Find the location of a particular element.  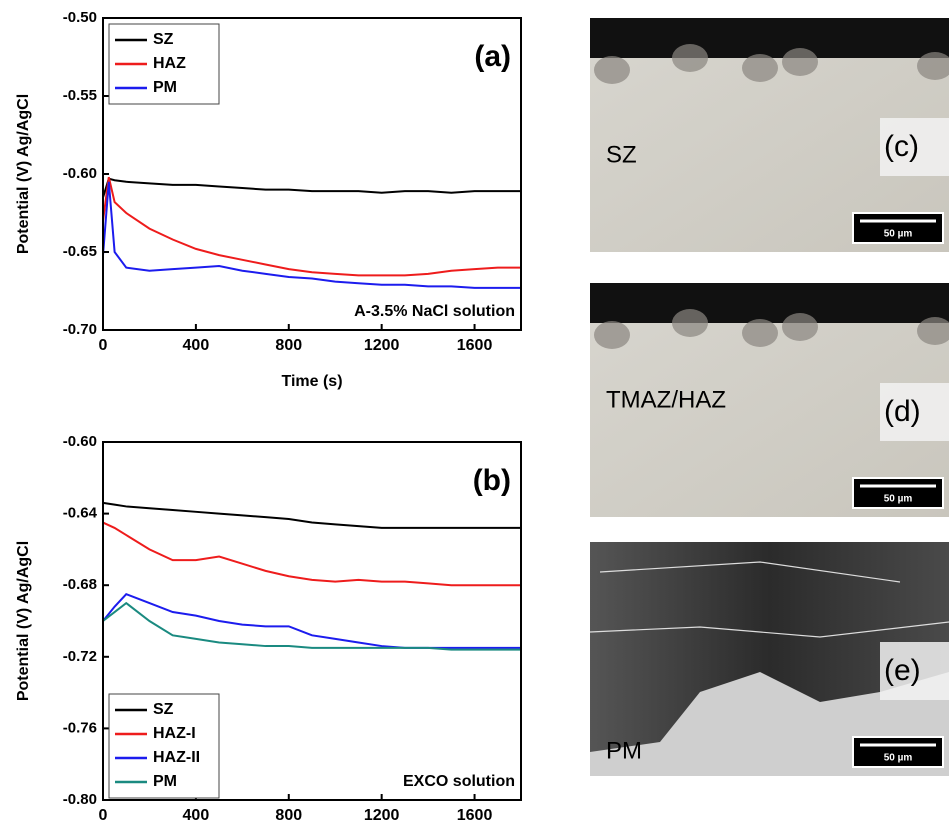

micrograph: PM (e) 50 µm is located at coordinates (769, 659).